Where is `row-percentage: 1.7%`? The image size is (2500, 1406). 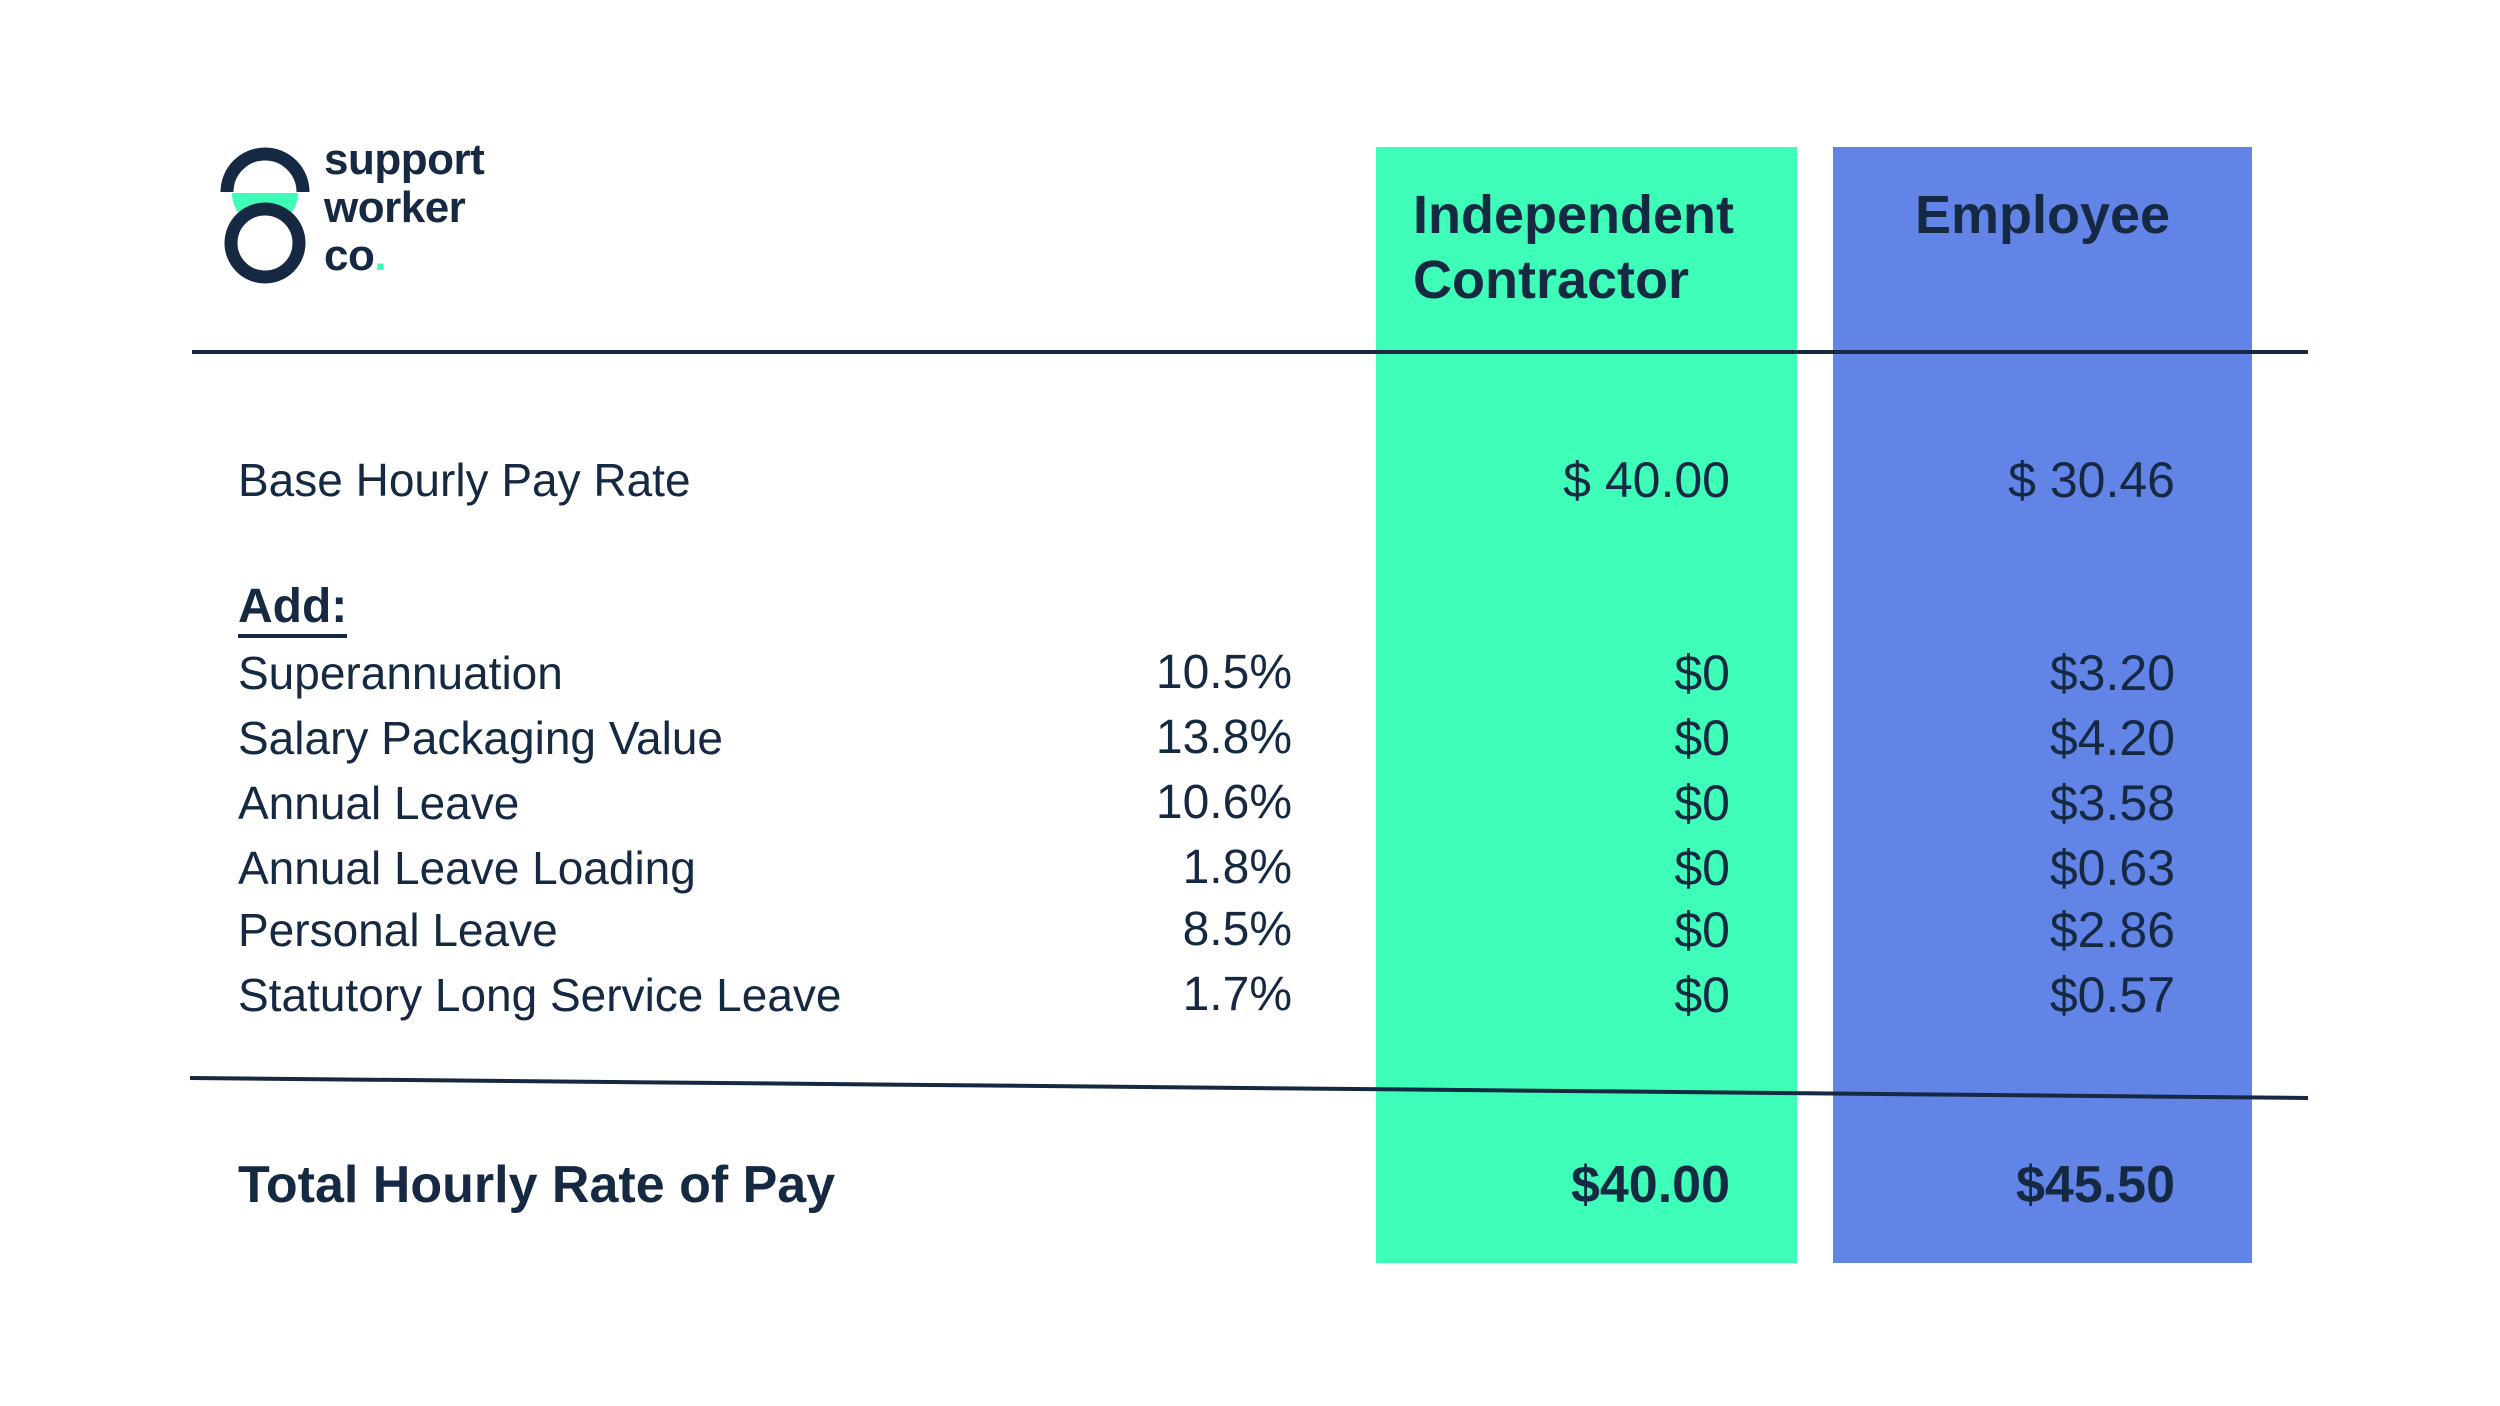
row-percentage: 1.7% is located at coordinates (1237, 994).